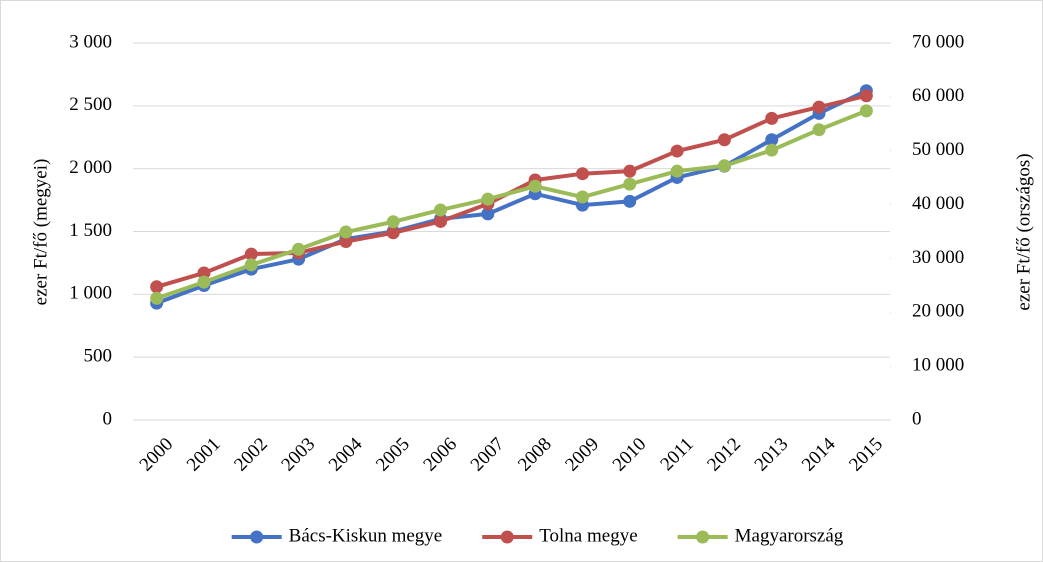  What do you see at coordinates (938, 257) in the screenshot?
I see `y2-tick-label: 30 000` at bounding box center [938, 257].